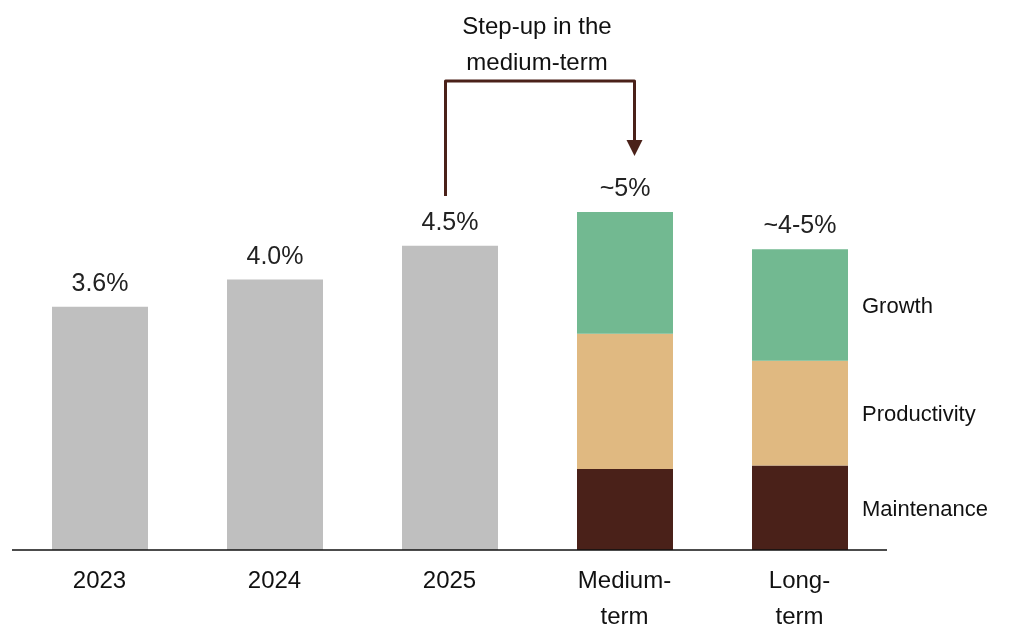 The height and width of the screenshot is (637, 1020). Describe the element at coordinates (100, 281) in the screenshot. I see `data-label: 3.6%` at that location.